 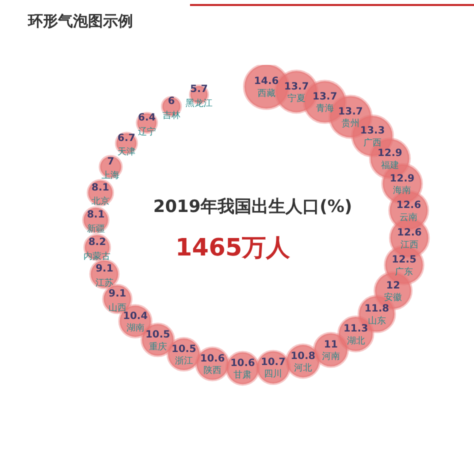 What do you see at coordinates (404, 272) in the screenshot?
I see `category-label: 广东` at bounding box center [404, 272].